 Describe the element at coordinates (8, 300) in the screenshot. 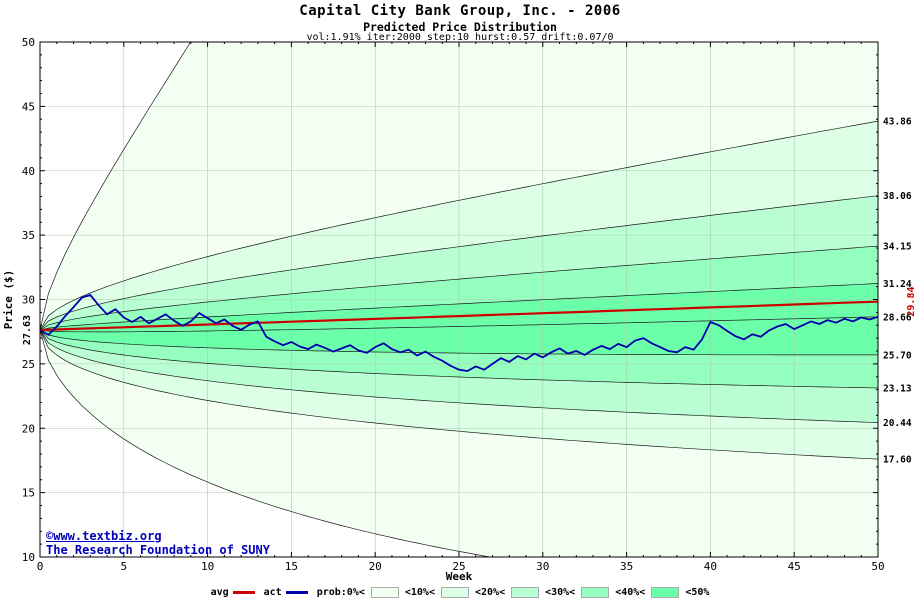

I see `y-axis-label: Price ($)` at that location.